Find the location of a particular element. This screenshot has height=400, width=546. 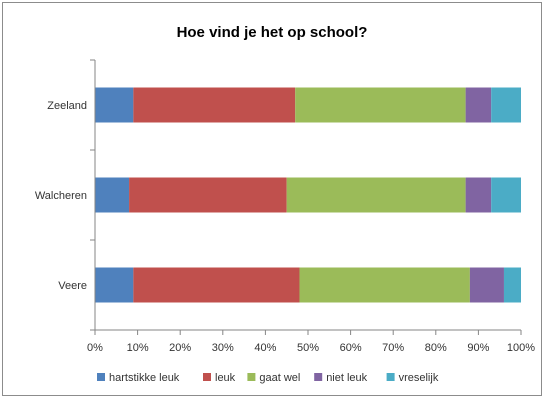

x-tick-label: 20% is located at coordinates (180, 348).